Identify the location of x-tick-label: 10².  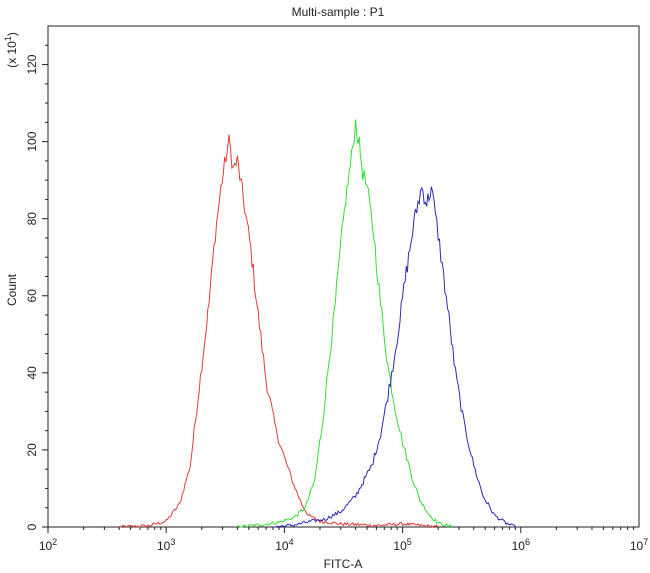
(48, 545).